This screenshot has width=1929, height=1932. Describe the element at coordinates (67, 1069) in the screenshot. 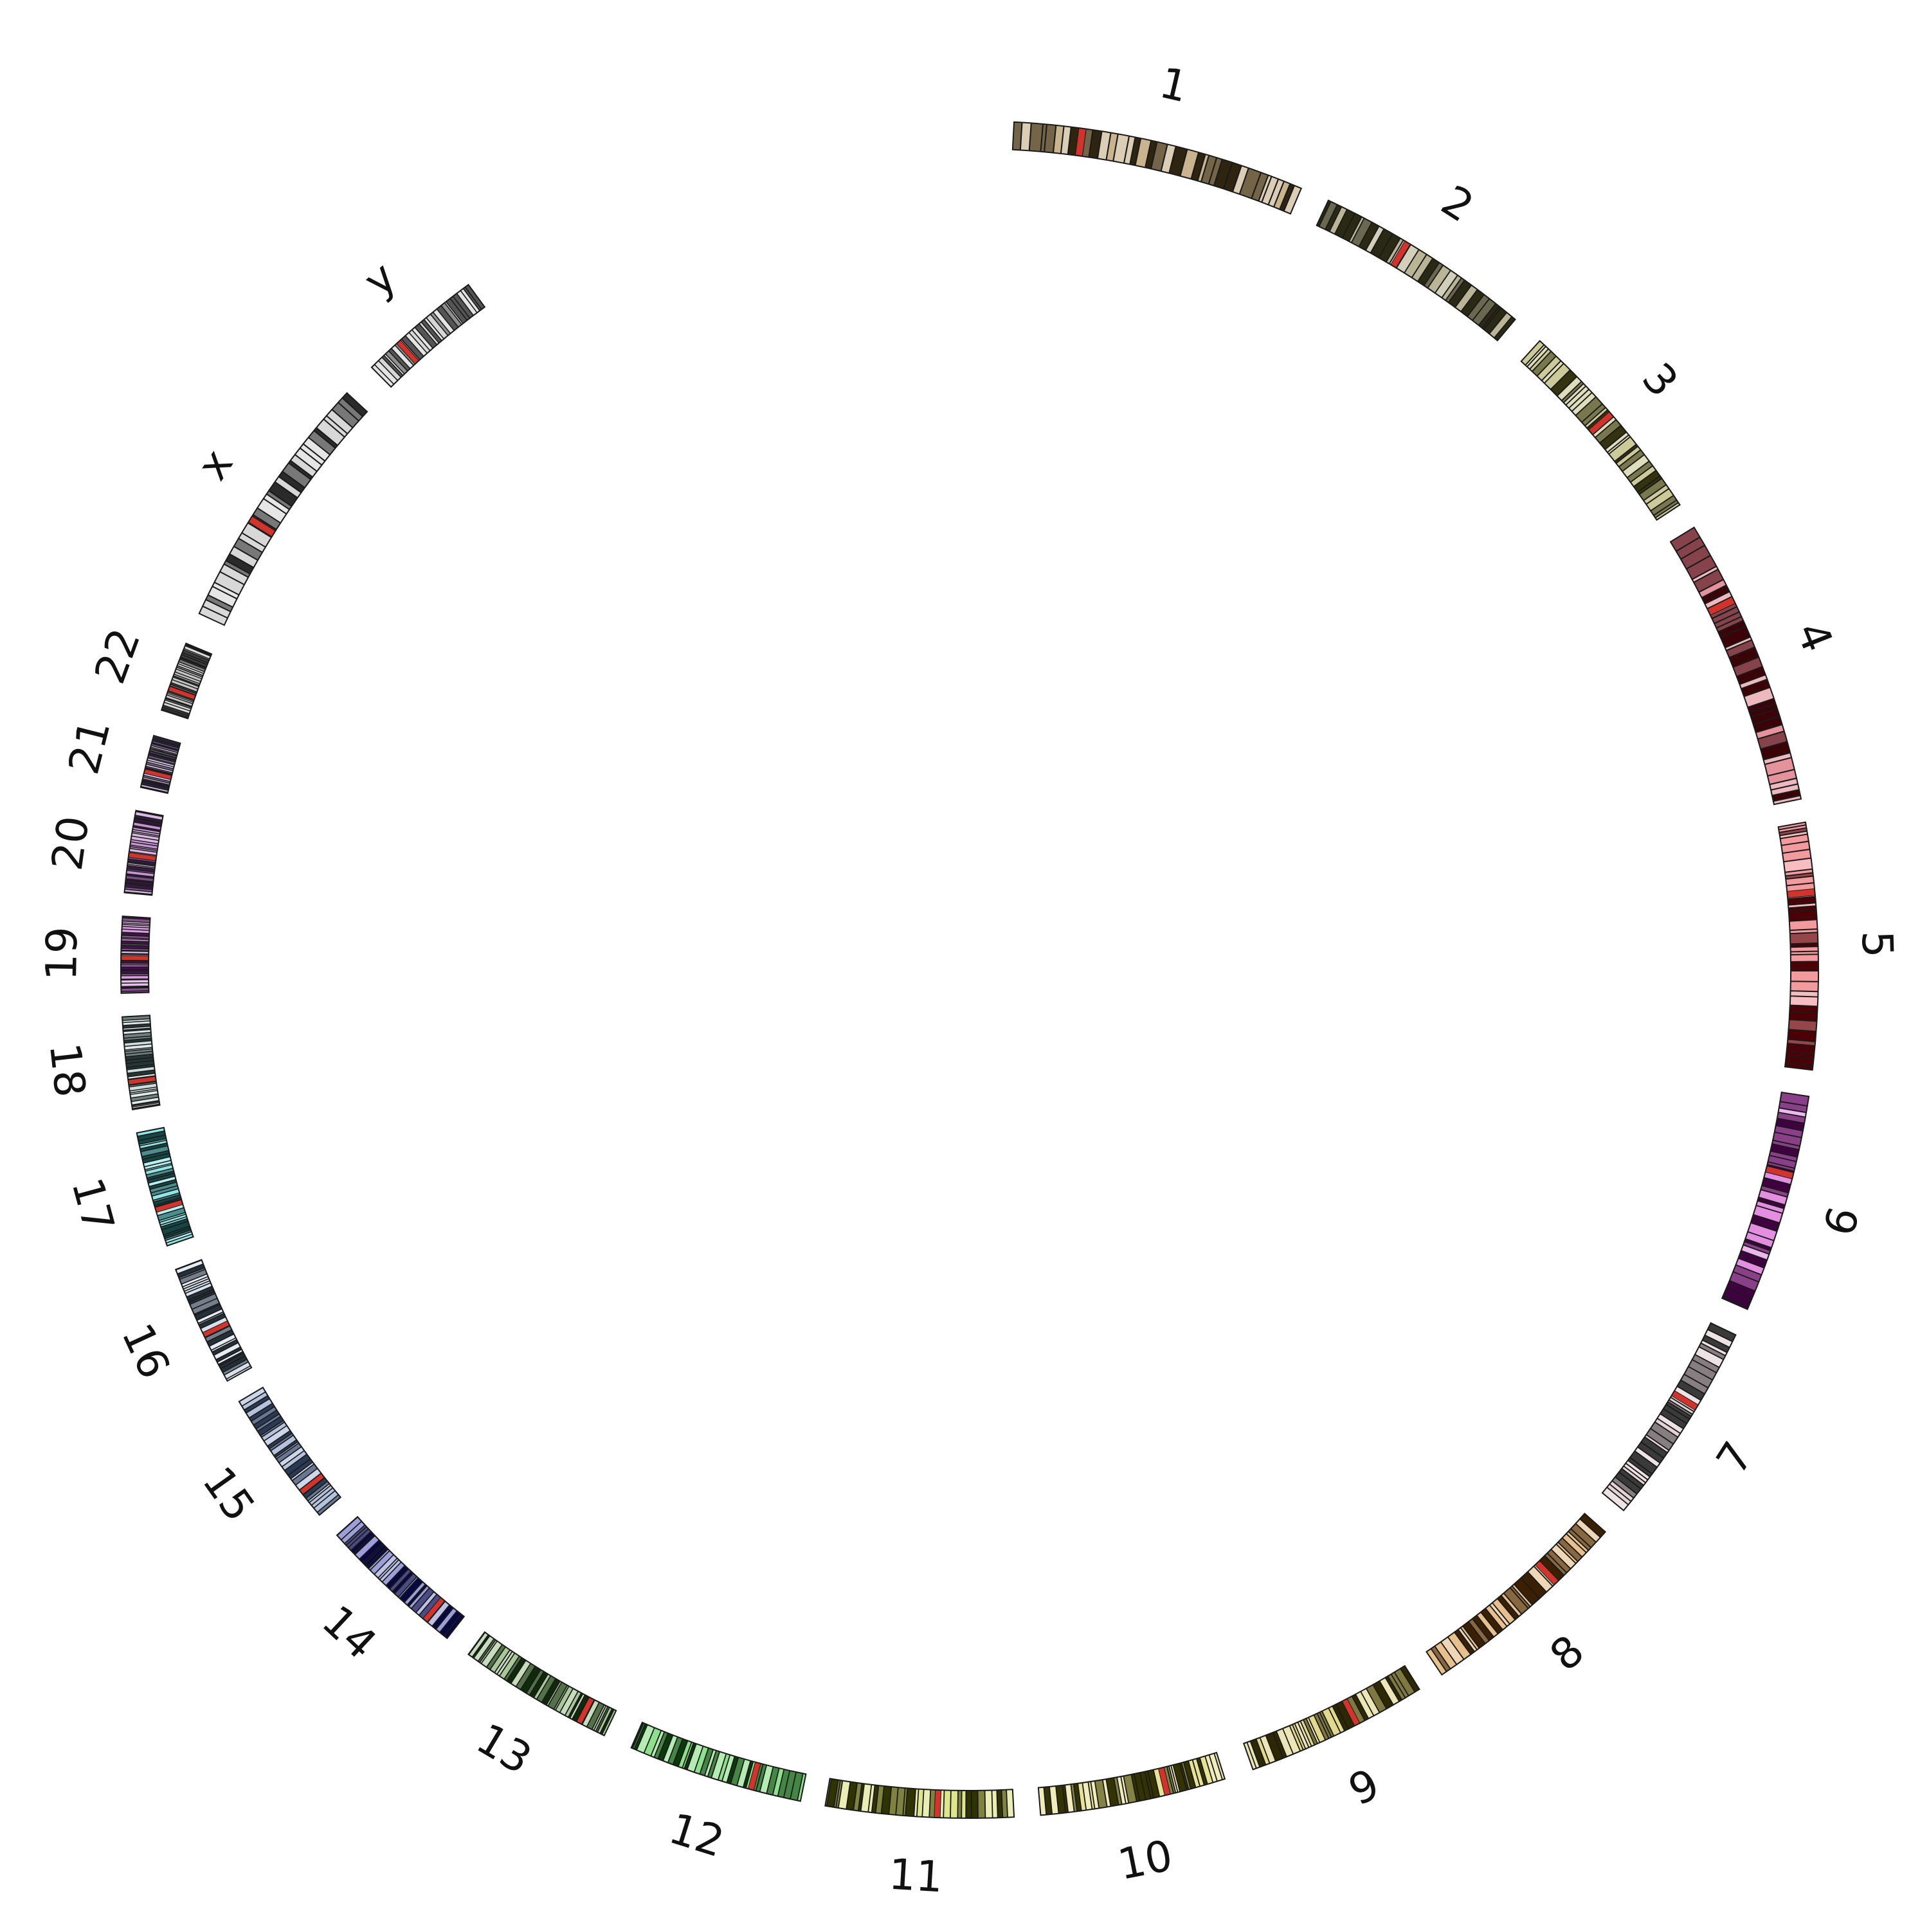

I see `chromosome-label-18: 18` at that location.